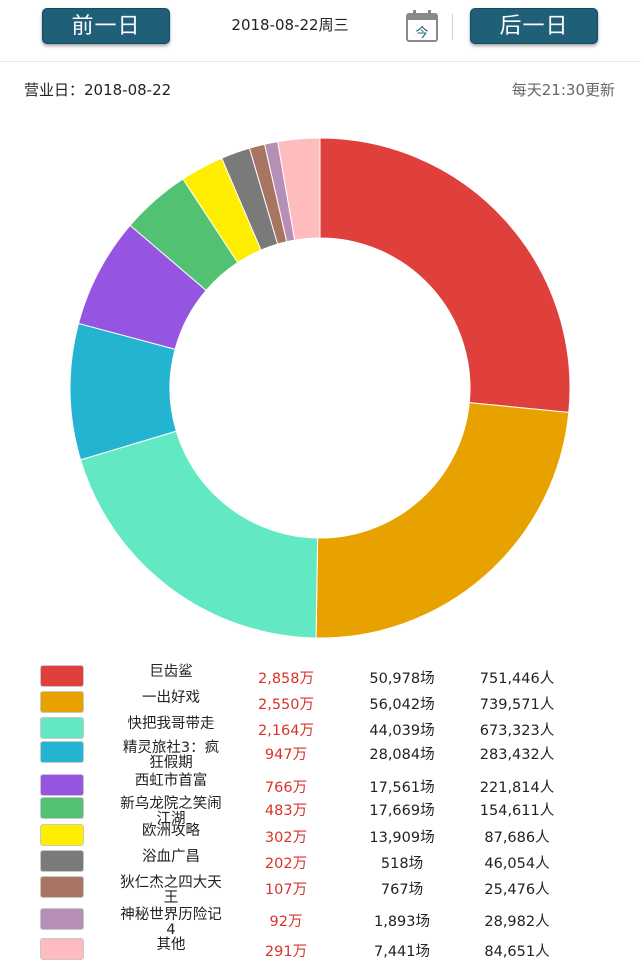 The width and height of the screenshot is (641, 972). What do you see at coordinates (286, 755) in the screenshot?
I see `box-office: 947万` at bounding box center [286, 755].